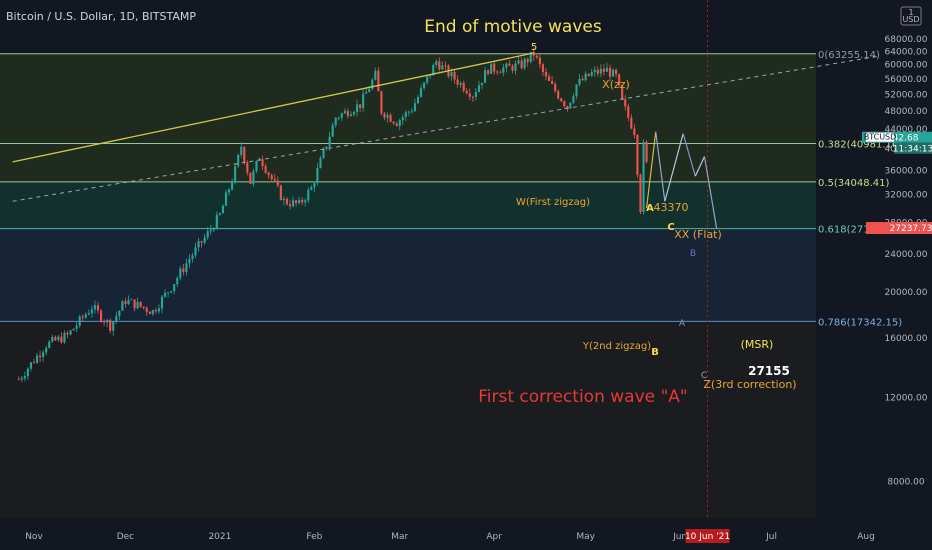  Describe the element at coordinates (693, 254) in the screenshot. I see `annotation-b-small: B` at that location.